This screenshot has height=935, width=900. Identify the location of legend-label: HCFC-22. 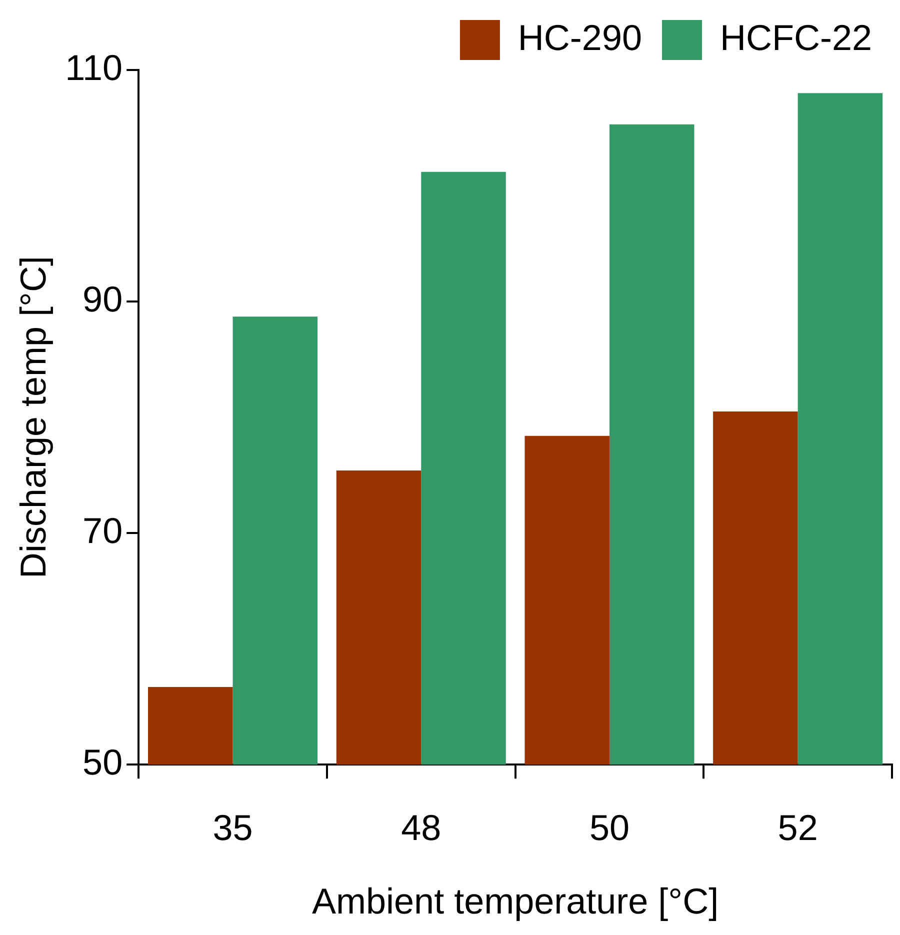
(796, 37).